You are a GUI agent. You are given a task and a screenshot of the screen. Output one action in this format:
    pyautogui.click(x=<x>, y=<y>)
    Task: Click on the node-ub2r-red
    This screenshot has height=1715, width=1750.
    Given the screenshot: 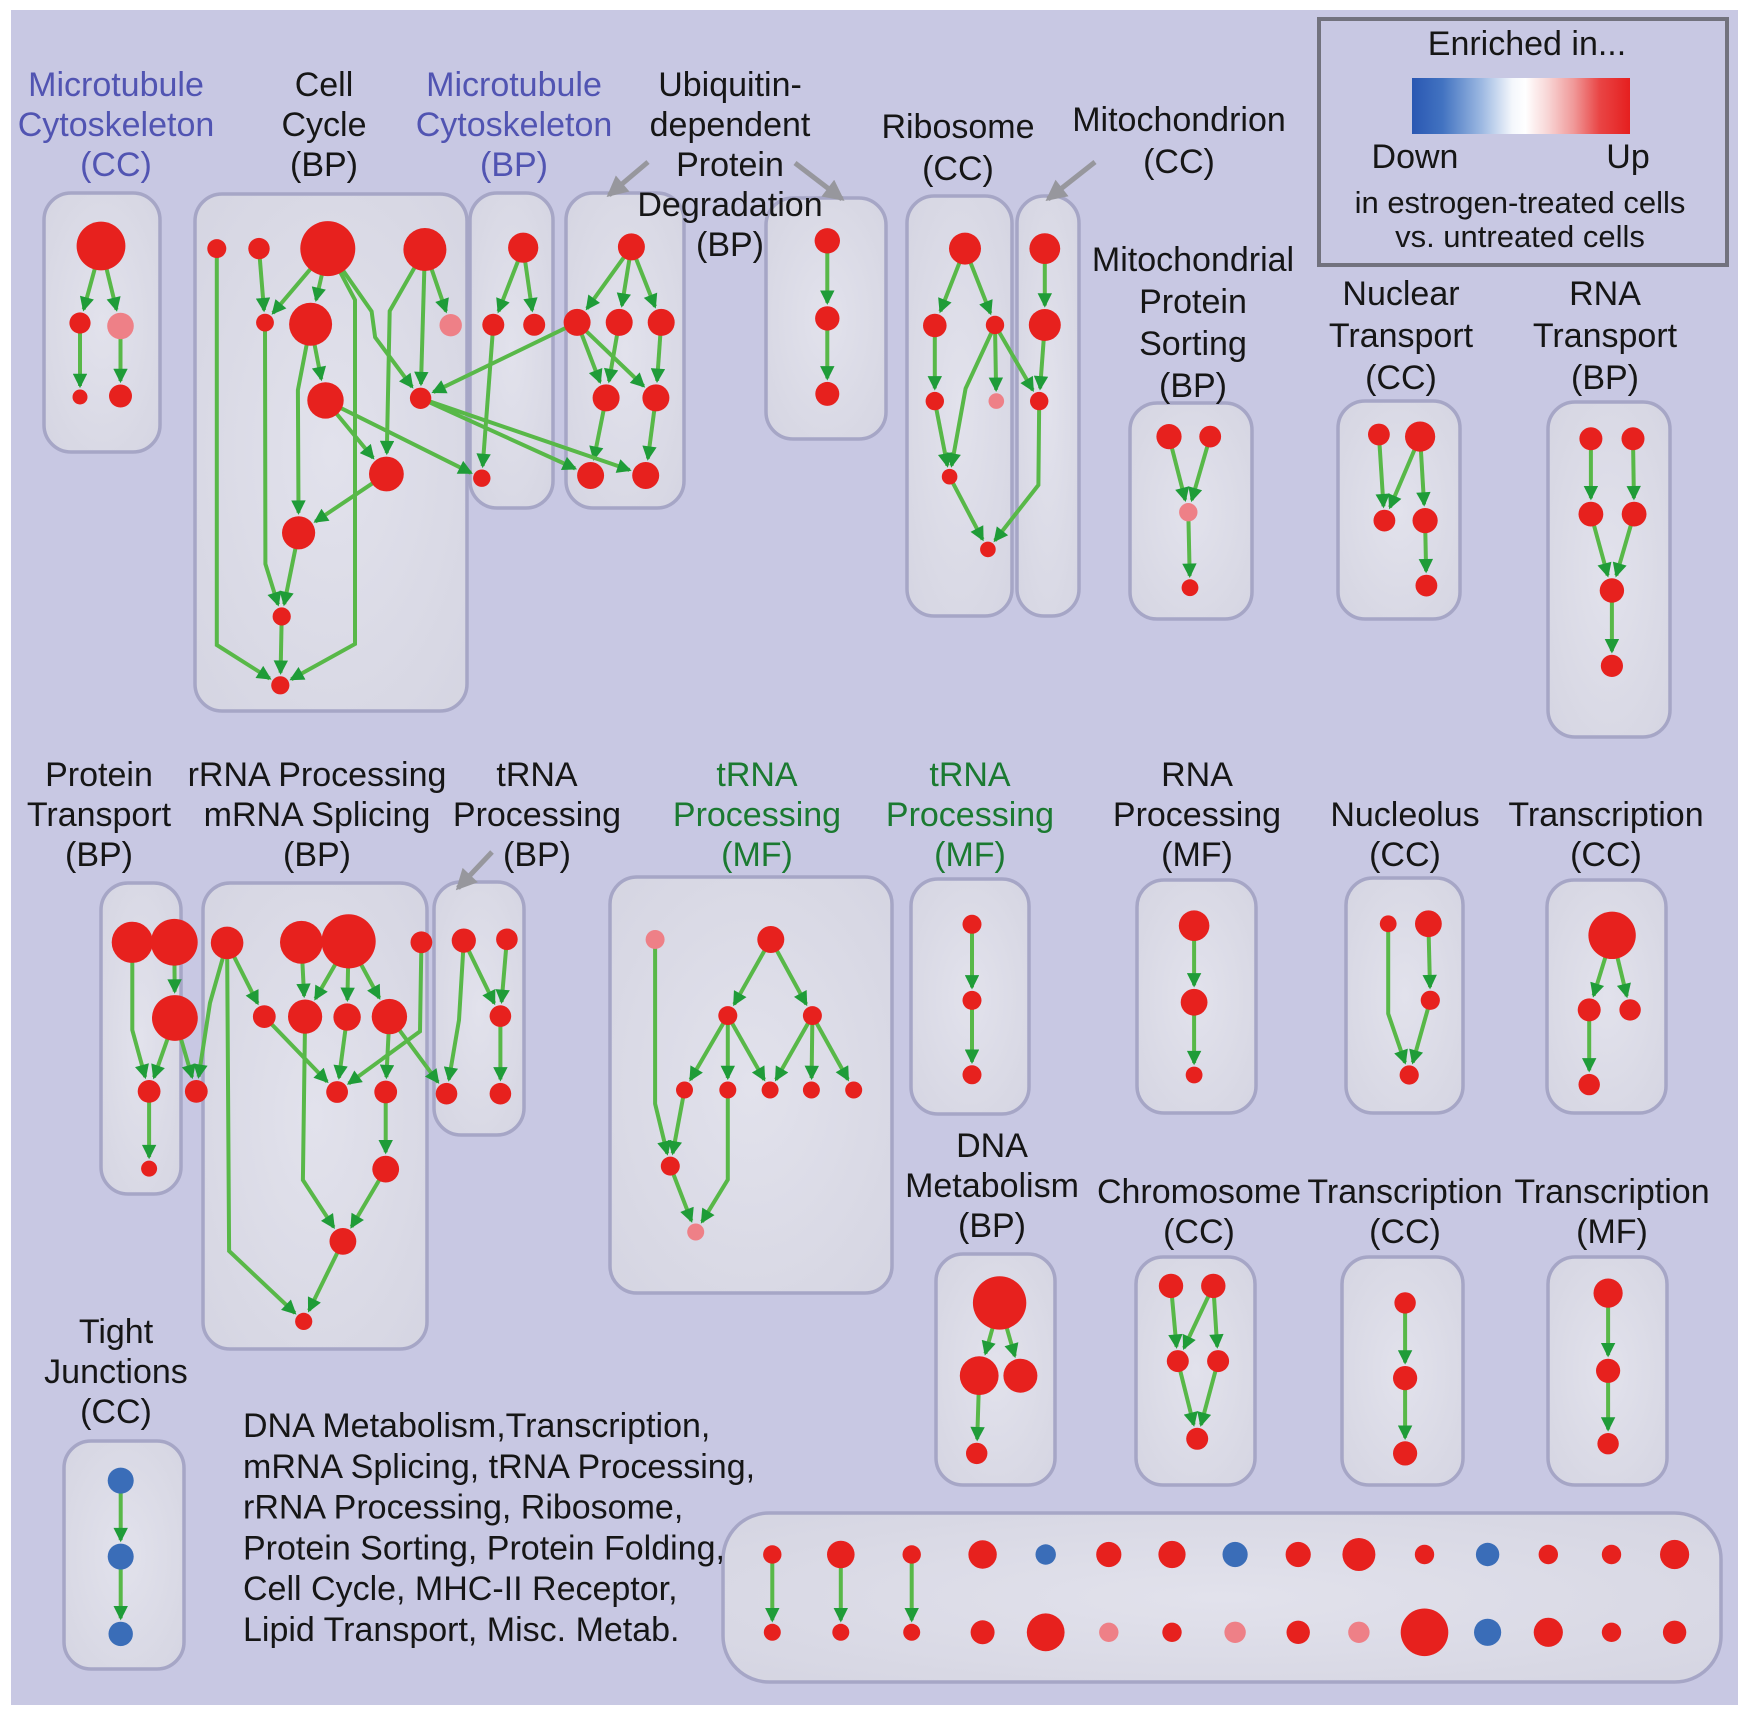 What is the action you would take?
    pyautogui.click(x=661, y=322)
    